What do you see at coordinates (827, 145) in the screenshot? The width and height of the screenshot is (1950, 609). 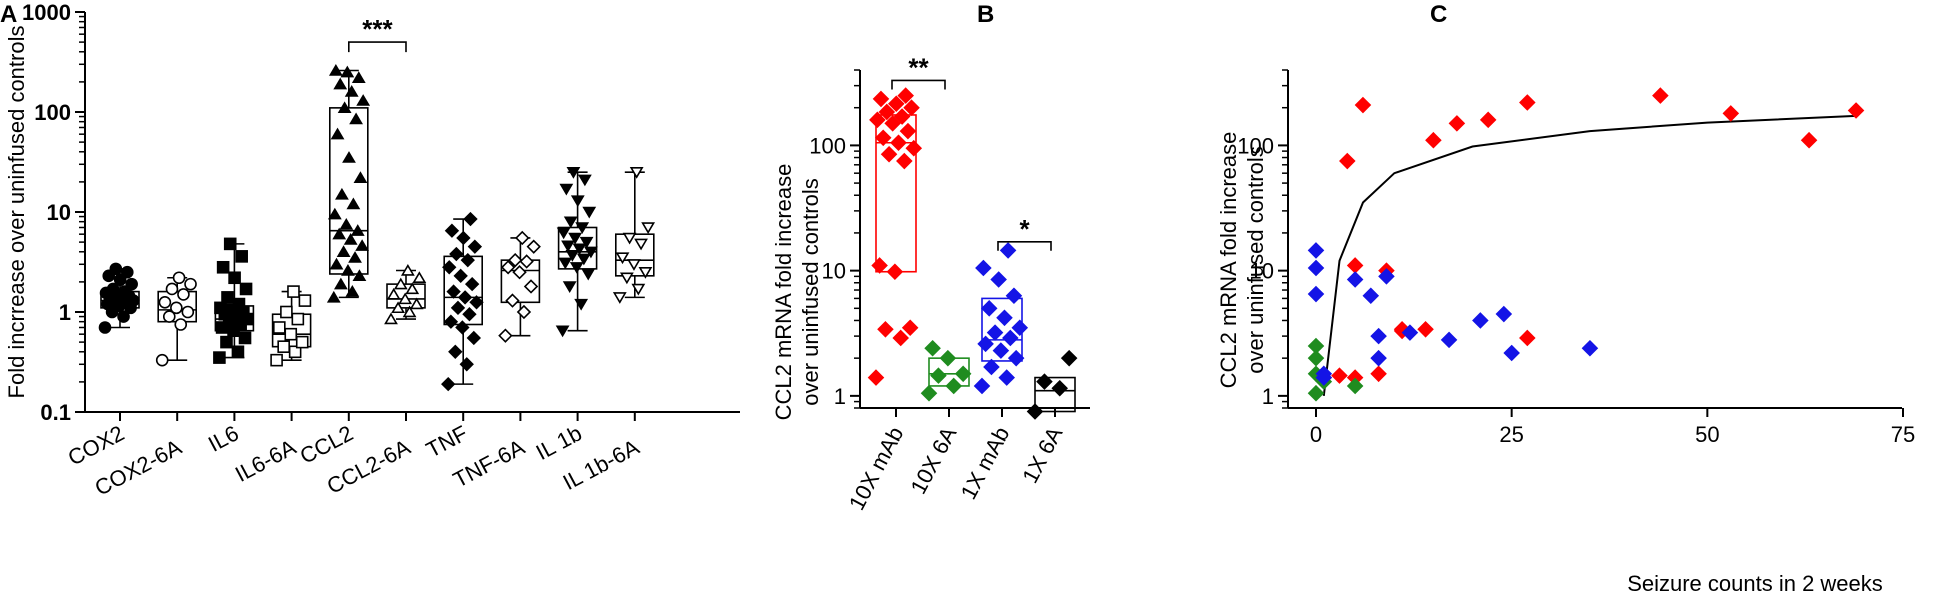 I see `panel-b-ytick-label: 100` at bounding box center [827, 145].